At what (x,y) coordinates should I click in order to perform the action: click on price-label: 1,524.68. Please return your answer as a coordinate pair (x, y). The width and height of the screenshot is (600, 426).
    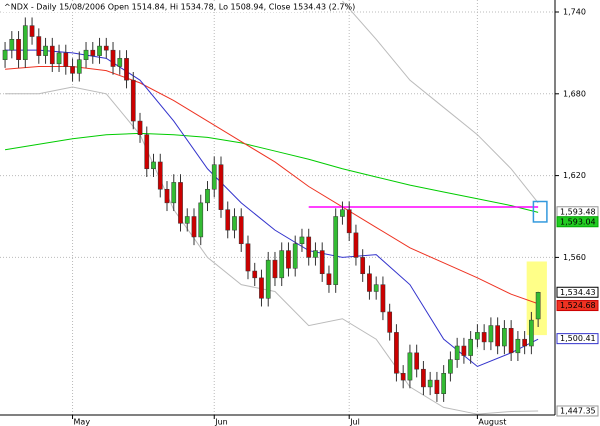
    Looking at the image, I should click on (578, 305).